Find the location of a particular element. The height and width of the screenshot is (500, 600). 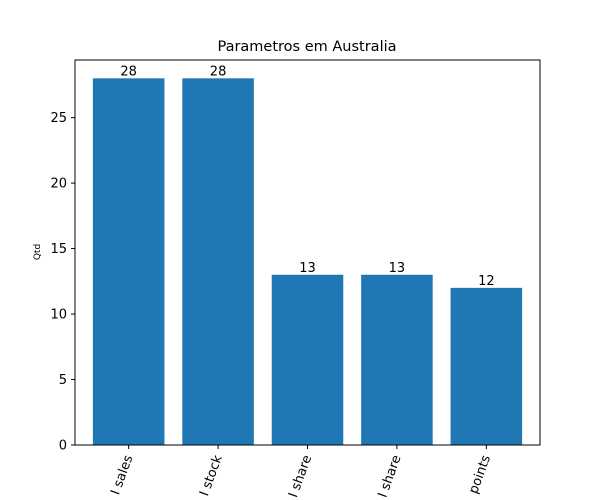

x-tick-label-0: I sales is located at coordinates (122, 475).